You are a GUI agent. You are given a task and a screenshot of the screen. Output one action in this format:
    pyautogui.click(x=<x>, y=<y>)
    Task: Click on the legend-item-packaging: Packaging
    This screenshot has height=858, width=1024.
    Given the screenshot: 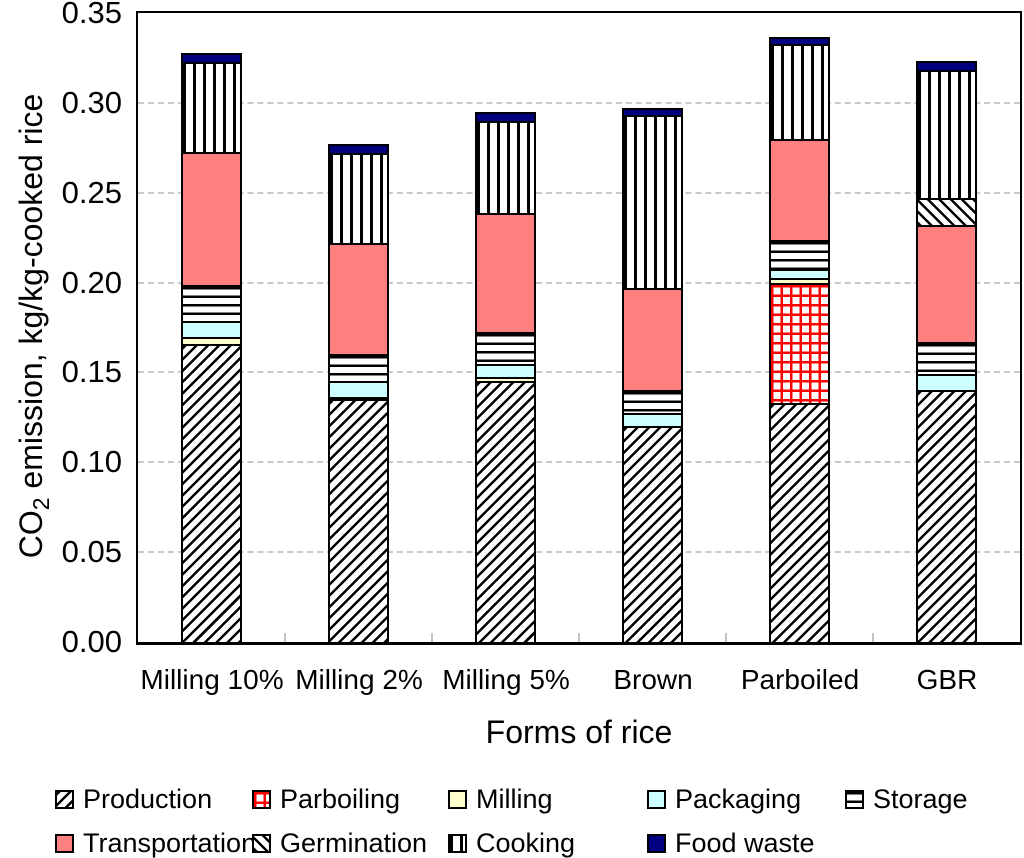 What is the action you would take?
    pyautogui.click(x=724, y=799)
    